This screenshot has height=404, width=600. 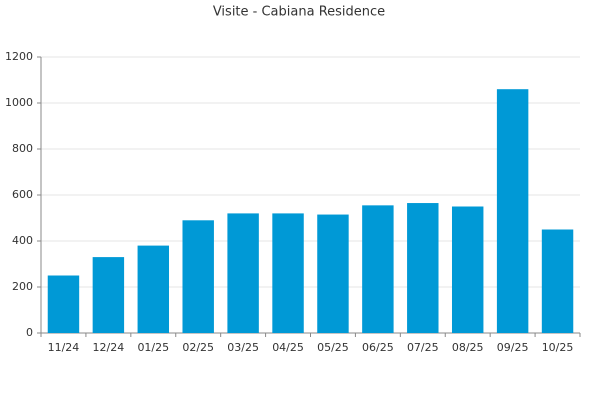 I want to click on chart-title: Visite - Cabiana Residence, so click(x=299, y=12).